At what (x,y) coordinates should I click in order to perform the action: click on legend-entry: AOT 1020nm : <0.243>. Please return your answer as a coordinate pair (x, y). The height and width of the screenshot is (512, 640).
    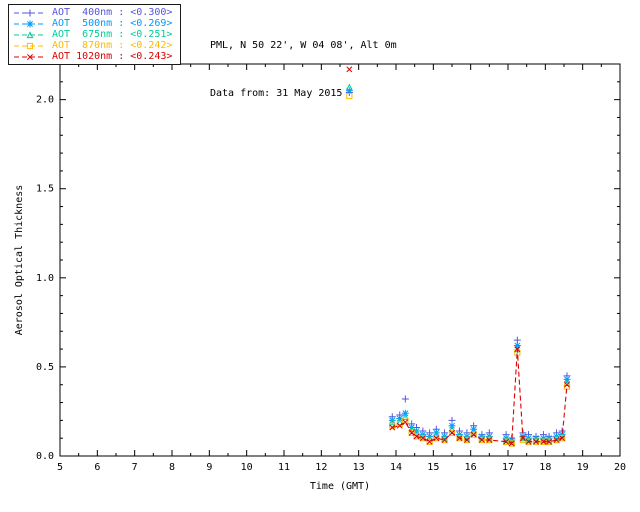
    Looking at the image, I should click on (92, 56).